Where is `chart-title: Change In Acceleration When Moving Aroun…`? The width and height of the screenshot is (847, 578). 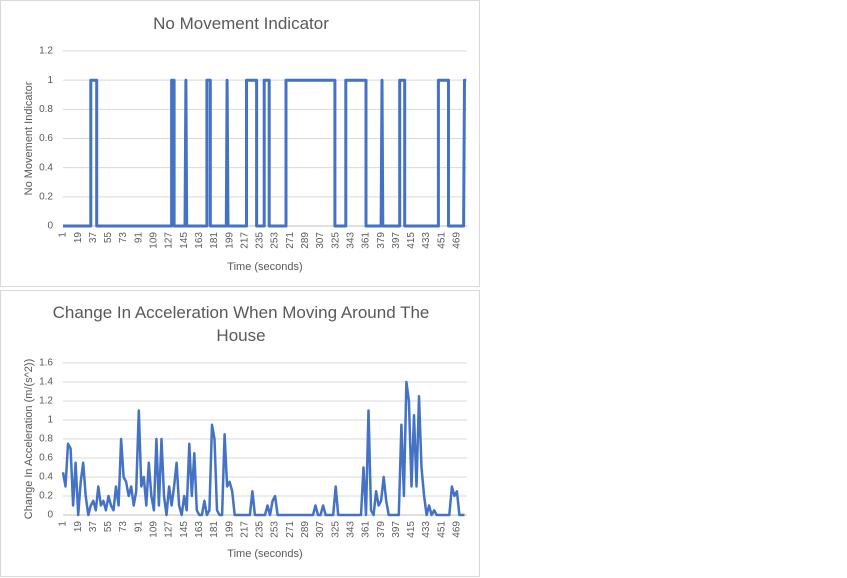 chart-title: Change In Acceleration When Moving Aroun… is located at coordinates (241, 324).